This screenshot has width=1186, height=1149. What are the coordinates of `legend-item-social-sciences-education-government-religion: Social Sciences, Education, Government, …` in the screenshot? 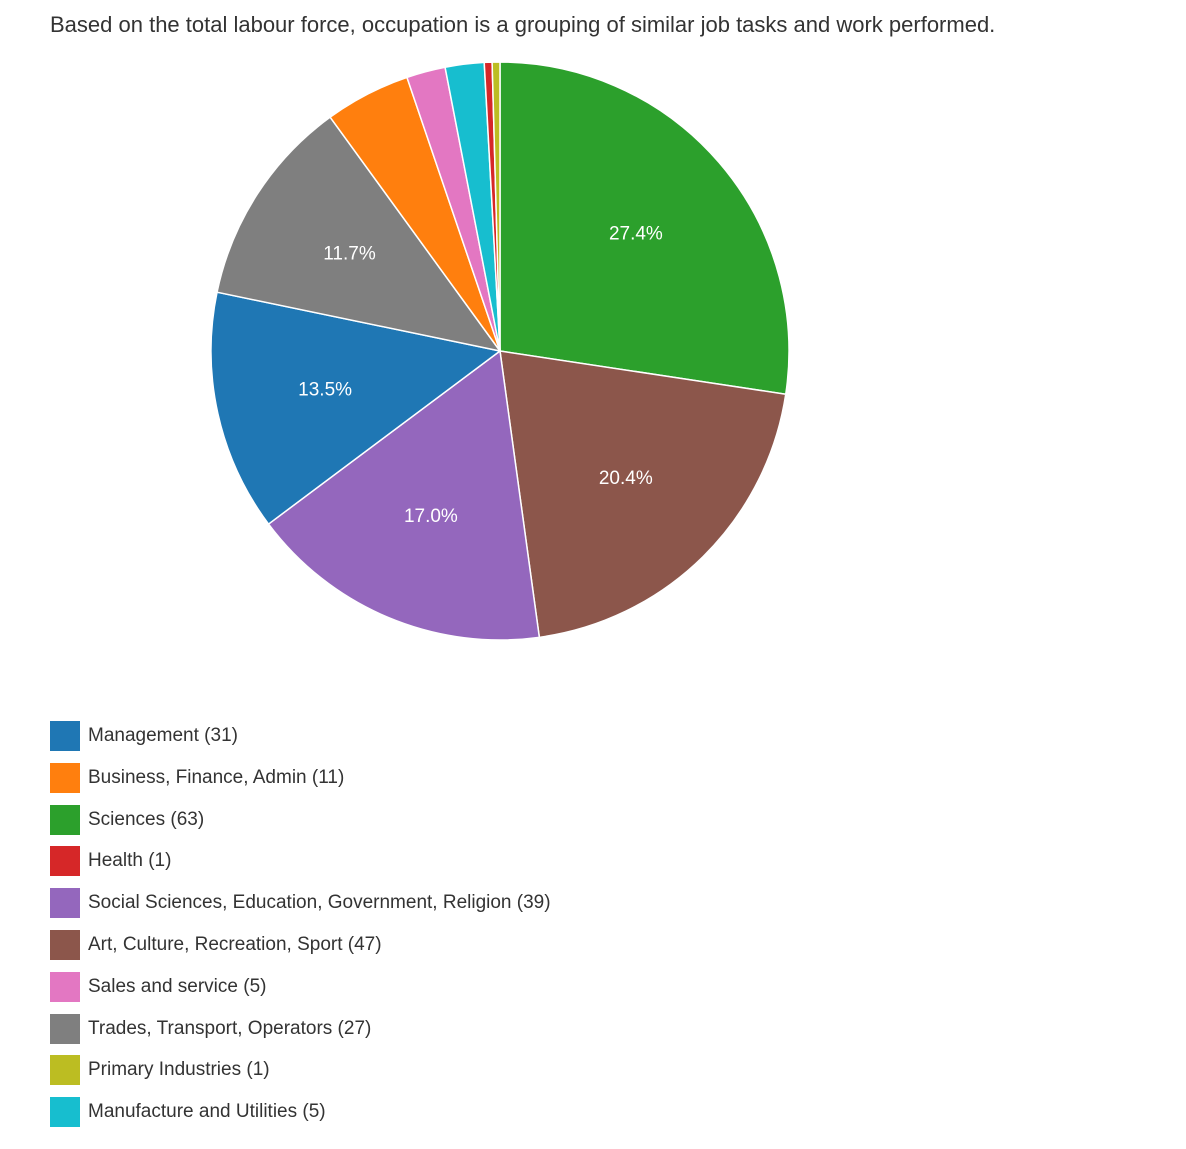 It's located at (300, 903).